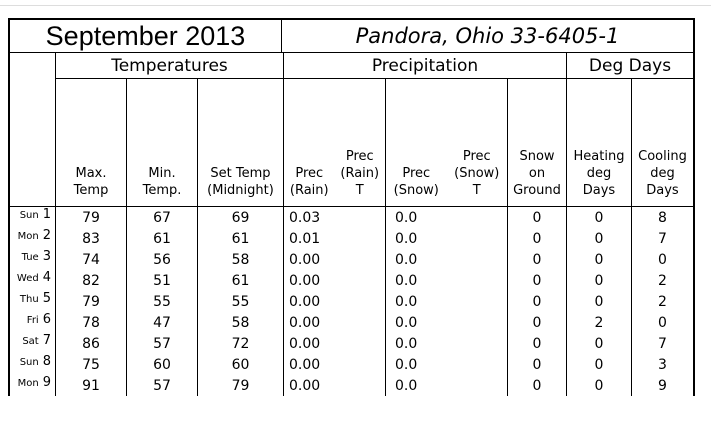 Image resolution: width=711 pixels, height=431 pixels. What do you see at coordinates (360, 173) in the screenshot?
I see `header-prec-rain-t: Prec (Rain) T` at bounding box center [360, 173].